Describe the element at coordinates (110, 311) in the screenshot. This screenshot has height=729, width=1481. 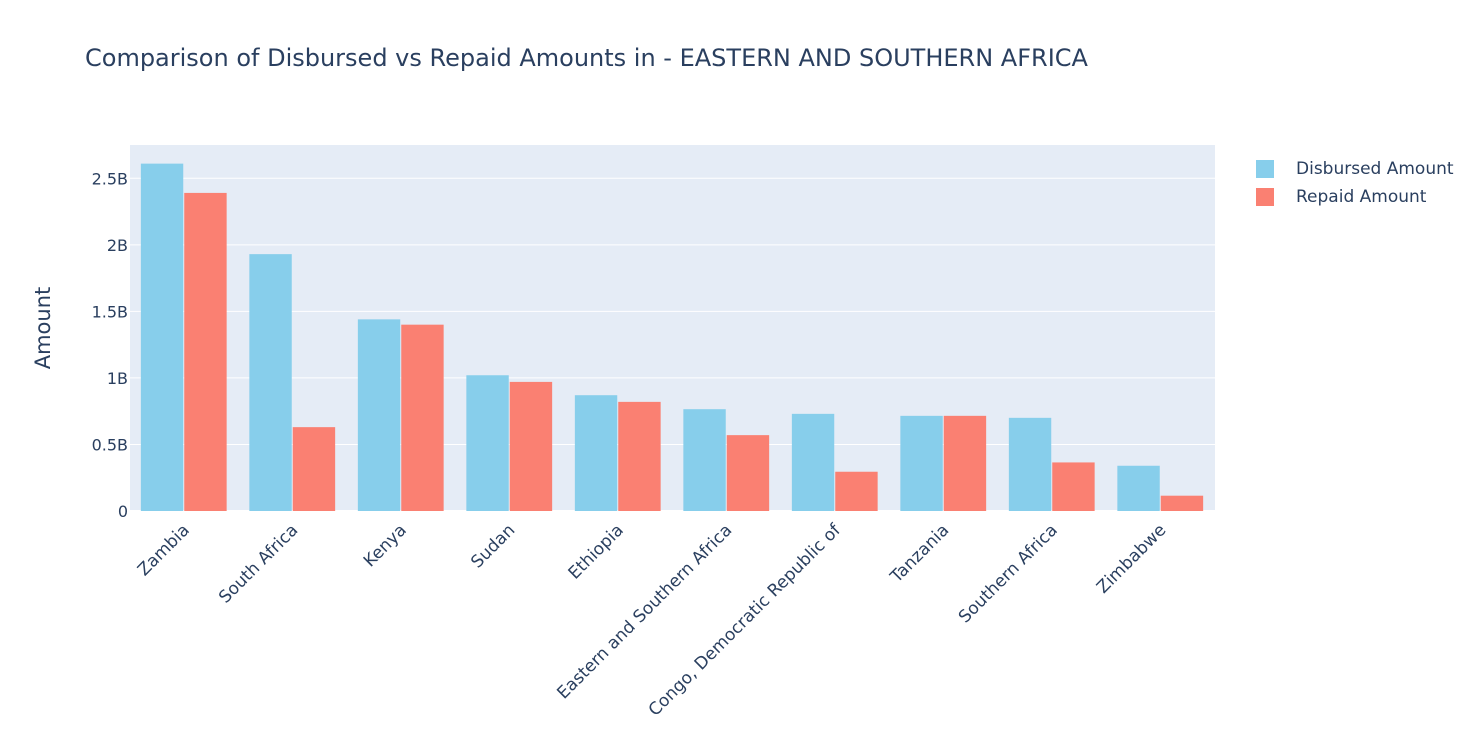
I see `y-tick-label: 1.5B` at that location.